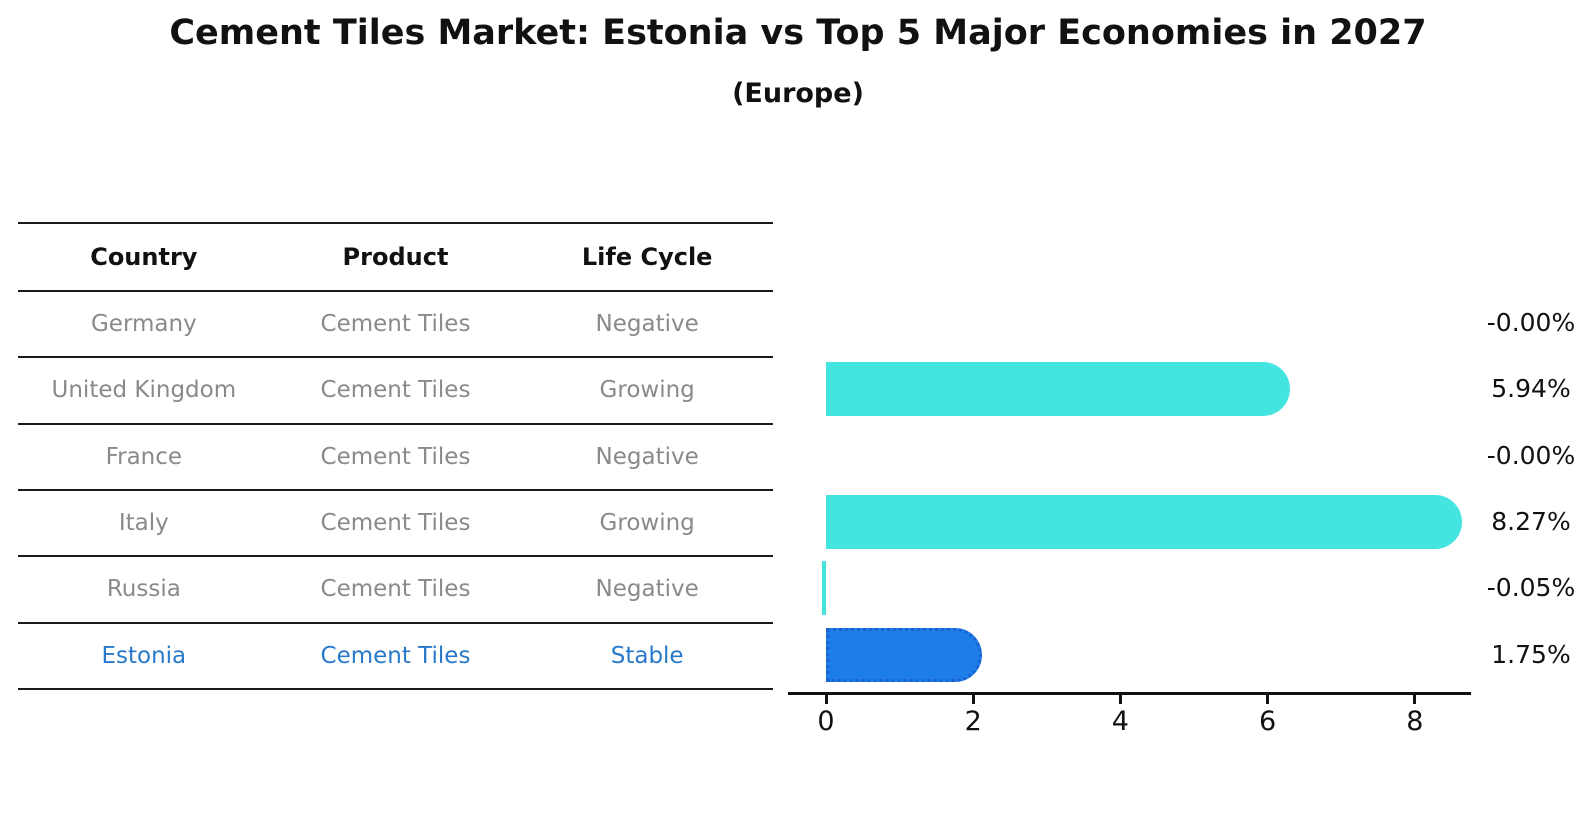 The width and height of the screenshot is (1596, 823). Describe the element at coordinates (1120, 721) in the screenshot. I see `x-axis-tick-label: 4` at that location.